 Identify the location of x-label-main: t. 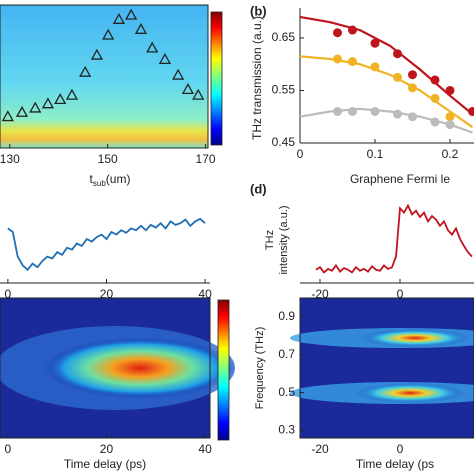
(92, 179).